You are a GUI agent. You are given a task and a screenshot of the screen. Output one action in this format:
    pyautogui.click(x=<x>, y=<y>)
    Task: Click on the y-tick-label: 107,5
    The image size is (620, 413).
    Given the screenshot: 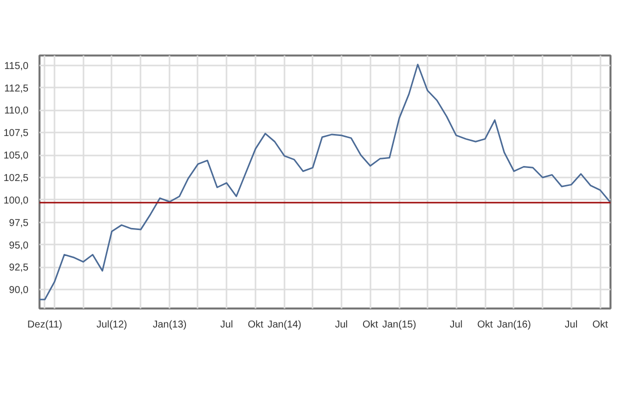 What is the action you would take?
    pyautogui.click(x=16, y=134)
    